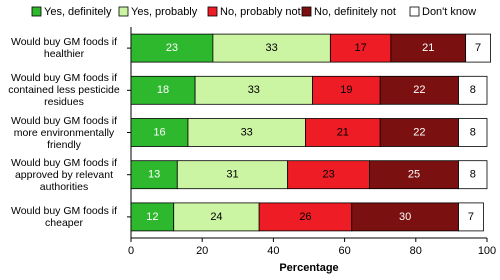  Describe the element at coordinates (487, 251) in the screenshot. I see `x-tick-label: 100` at that location.